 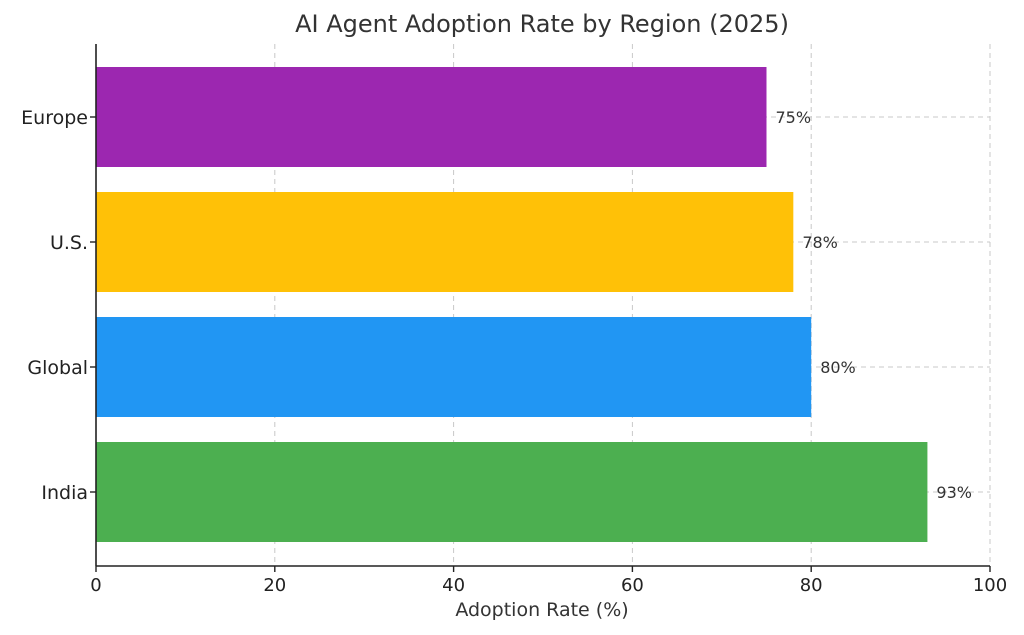 I want to click on x-tick-label-40: 40, so click(x=453, y=585).